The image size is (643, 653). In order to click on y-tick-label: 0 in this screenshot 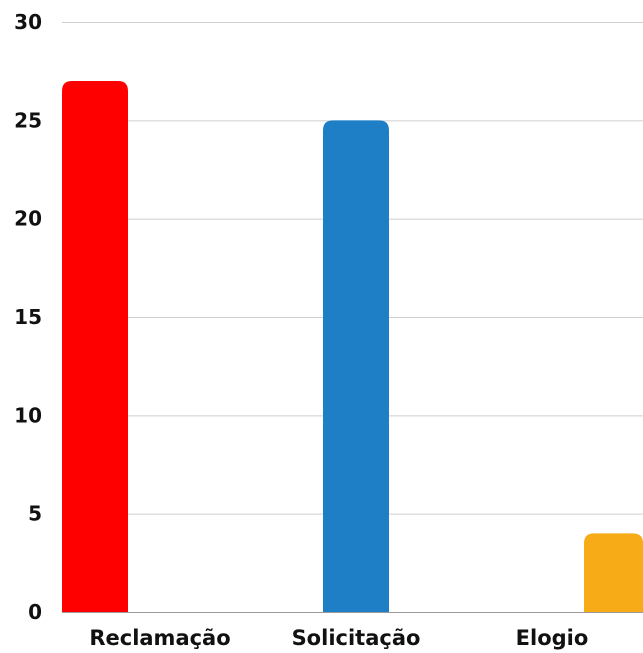, I will do `click(35, 612)`.